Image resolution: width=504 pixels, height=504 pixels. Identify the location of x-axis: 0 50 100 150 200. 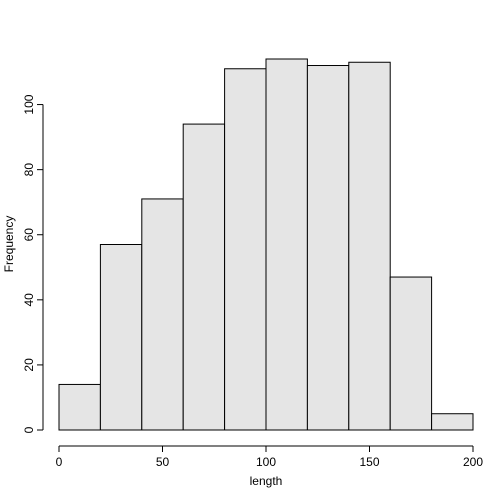
(269, 457).